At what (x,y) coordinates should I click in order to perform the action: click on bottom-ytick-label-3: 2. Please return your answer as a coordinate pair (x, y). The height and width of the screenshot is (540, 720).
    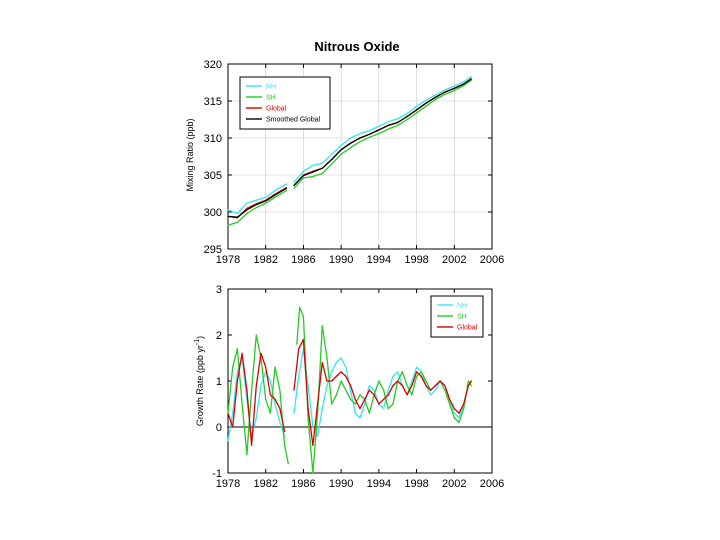
    Looking at the image, I should click on (219, 336).